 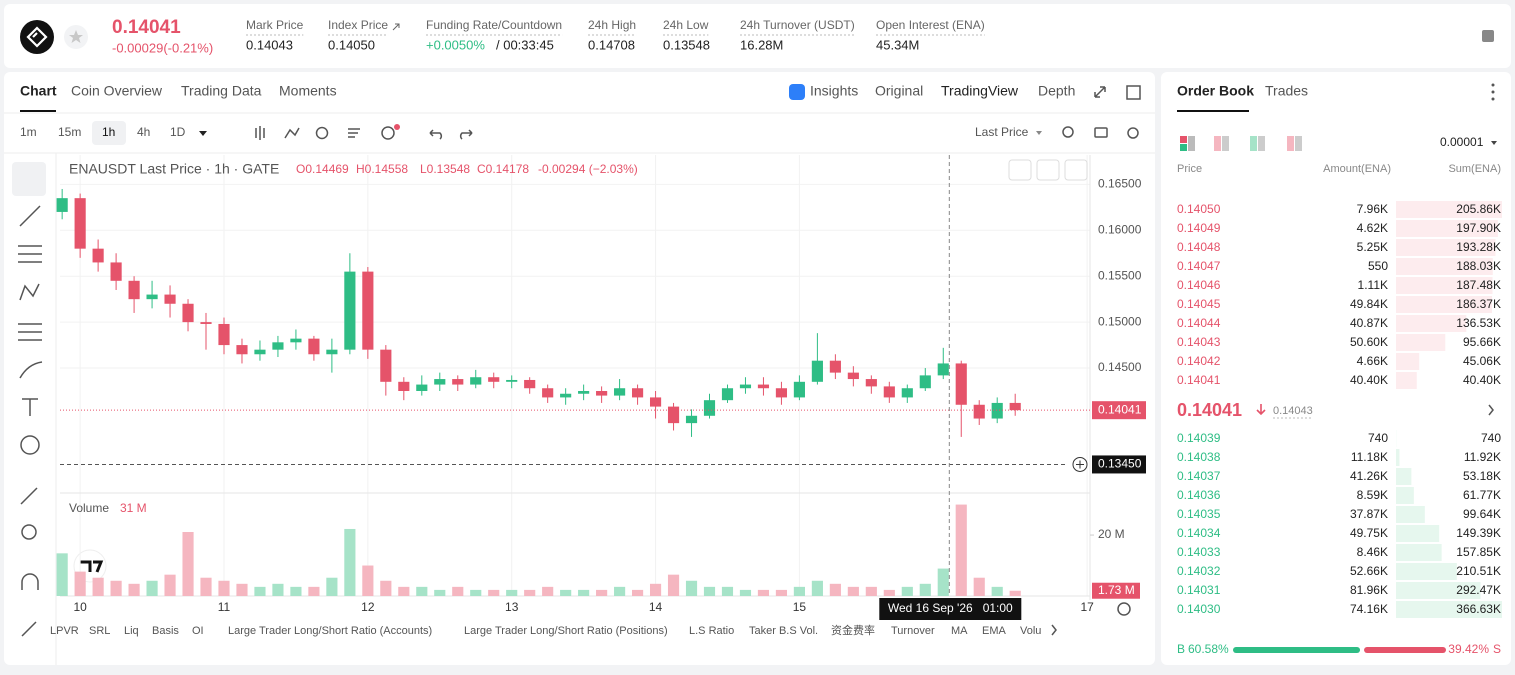 I want to click on indicator: EMA, so click(x=994, y=631).